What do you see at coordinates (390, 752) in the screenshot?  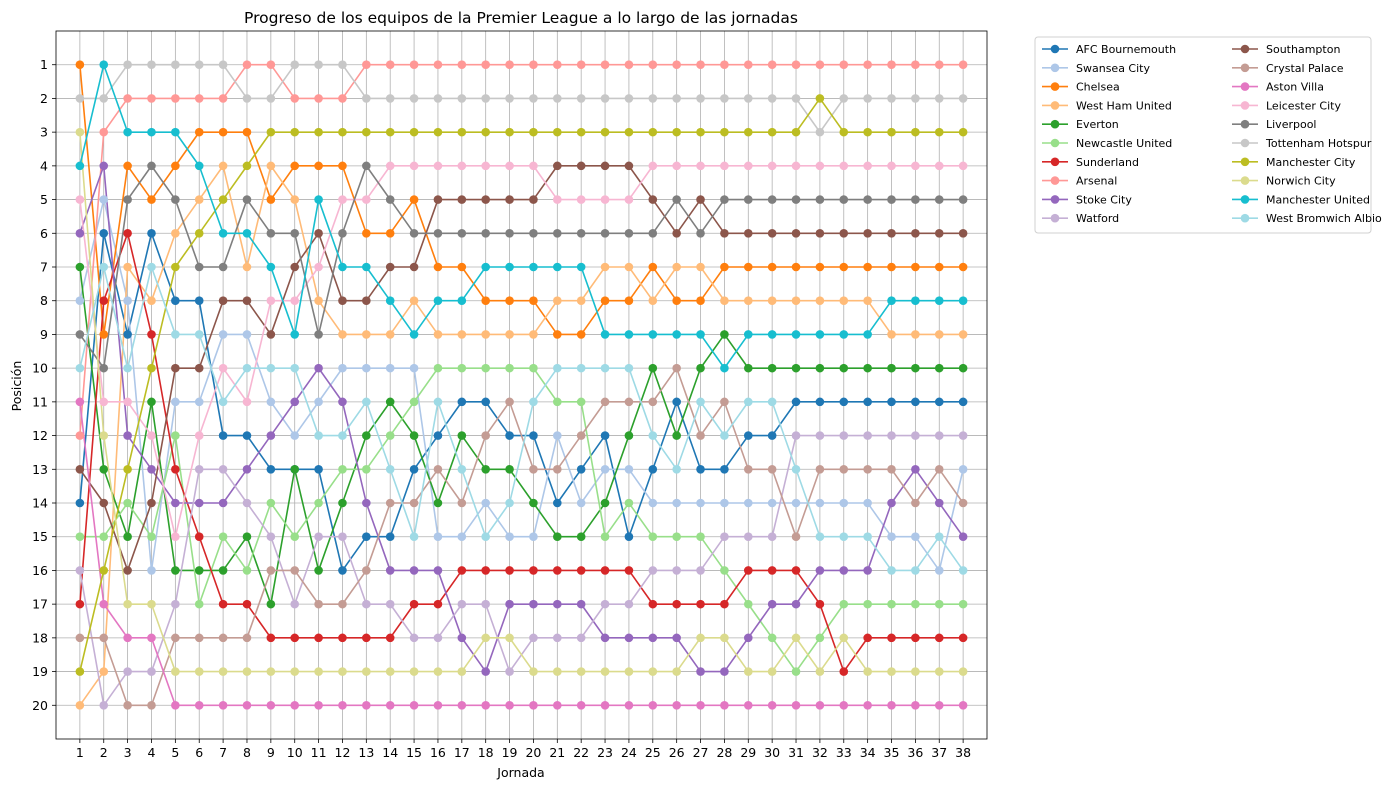 I see `x-tick-label: 14` at bounding box center [390, 752].